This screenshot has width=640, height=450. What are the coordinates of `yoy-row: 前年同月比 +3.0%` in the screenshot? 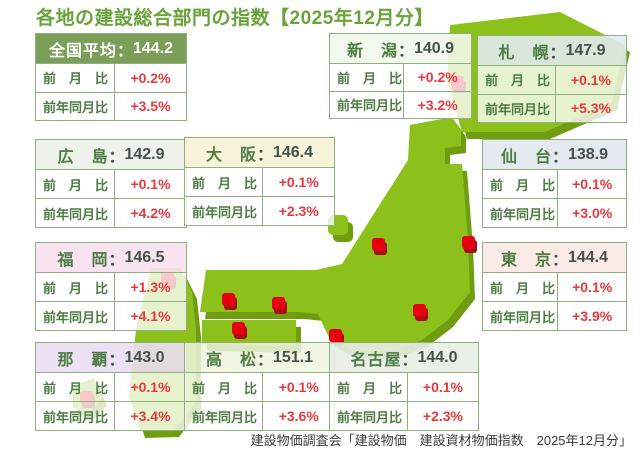 It's located at (554, 212).